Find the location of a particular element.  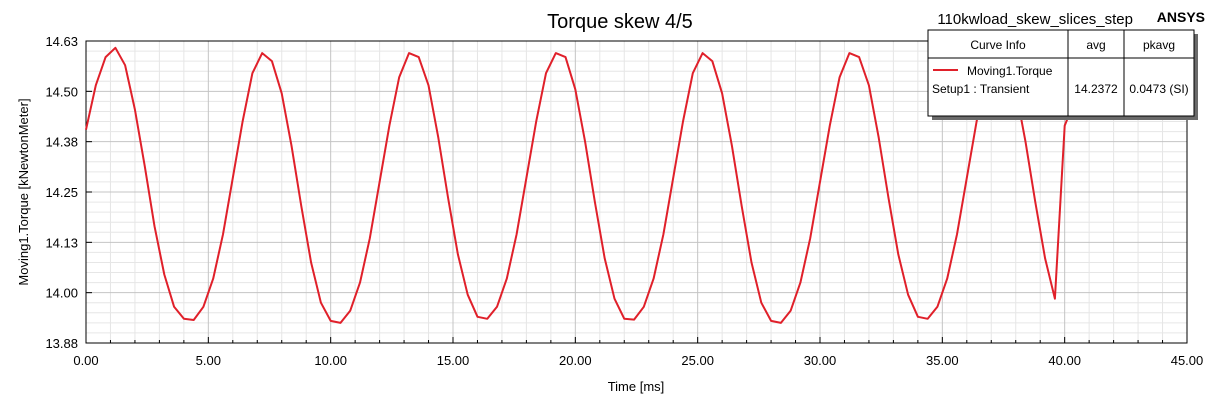

legend-curve-name: Moving1.Torque is located at coordinates (1010, 71).